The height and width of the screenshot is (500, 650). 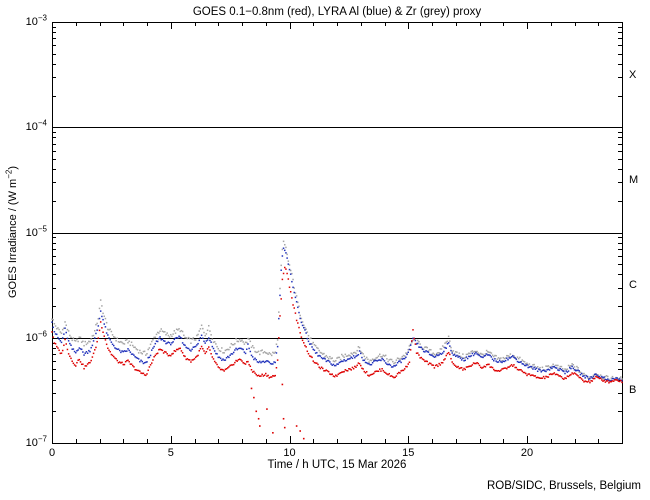 What do you see at coordinates (633, 285) in the screenshot?
I see `flare-class-label: C` at bounding box center [633, 285].